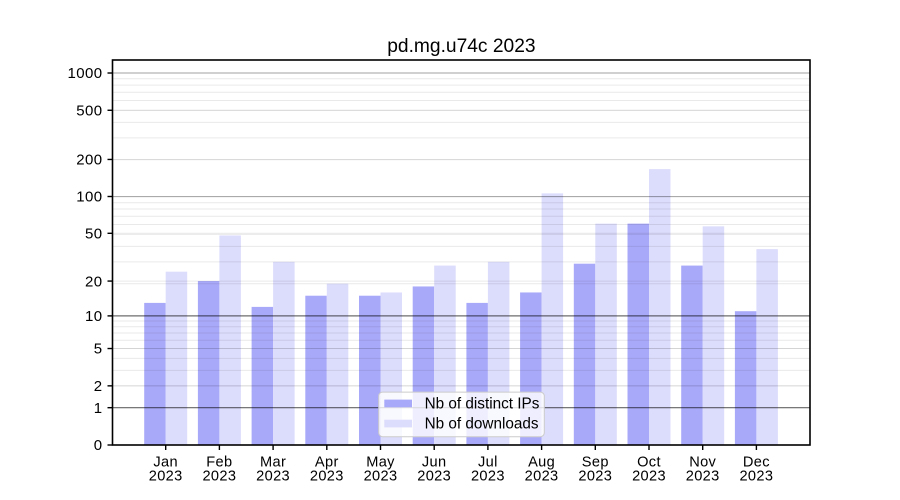 This screenshot has width=900, height=500. Describe the element at coordinates (434, 463) in the screenshot. I see `svg-text: Jun` at that location.